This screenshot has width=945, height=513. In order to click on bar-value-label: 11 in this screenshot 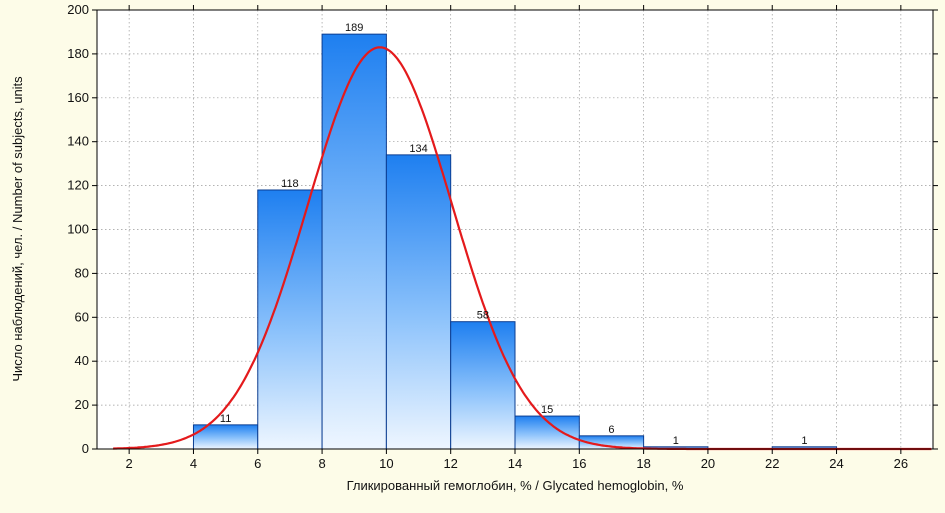, I will do `click(225, 419)`.